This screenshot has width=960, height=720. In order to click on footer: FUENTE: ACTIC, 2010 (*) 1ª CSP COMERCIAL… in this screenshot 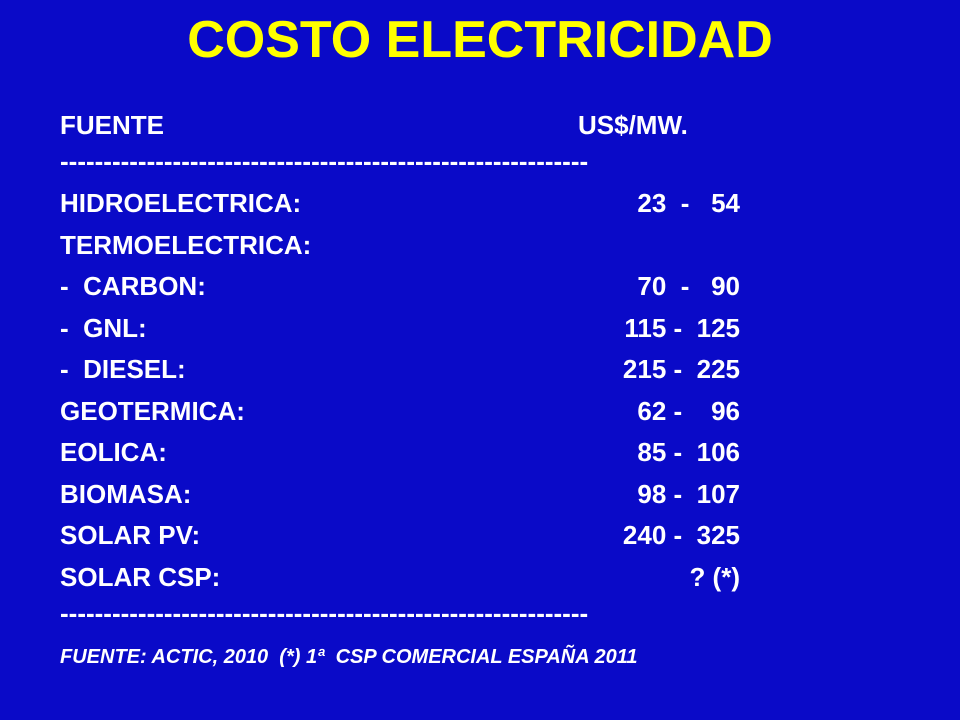, I will do `click(349, 657)`.